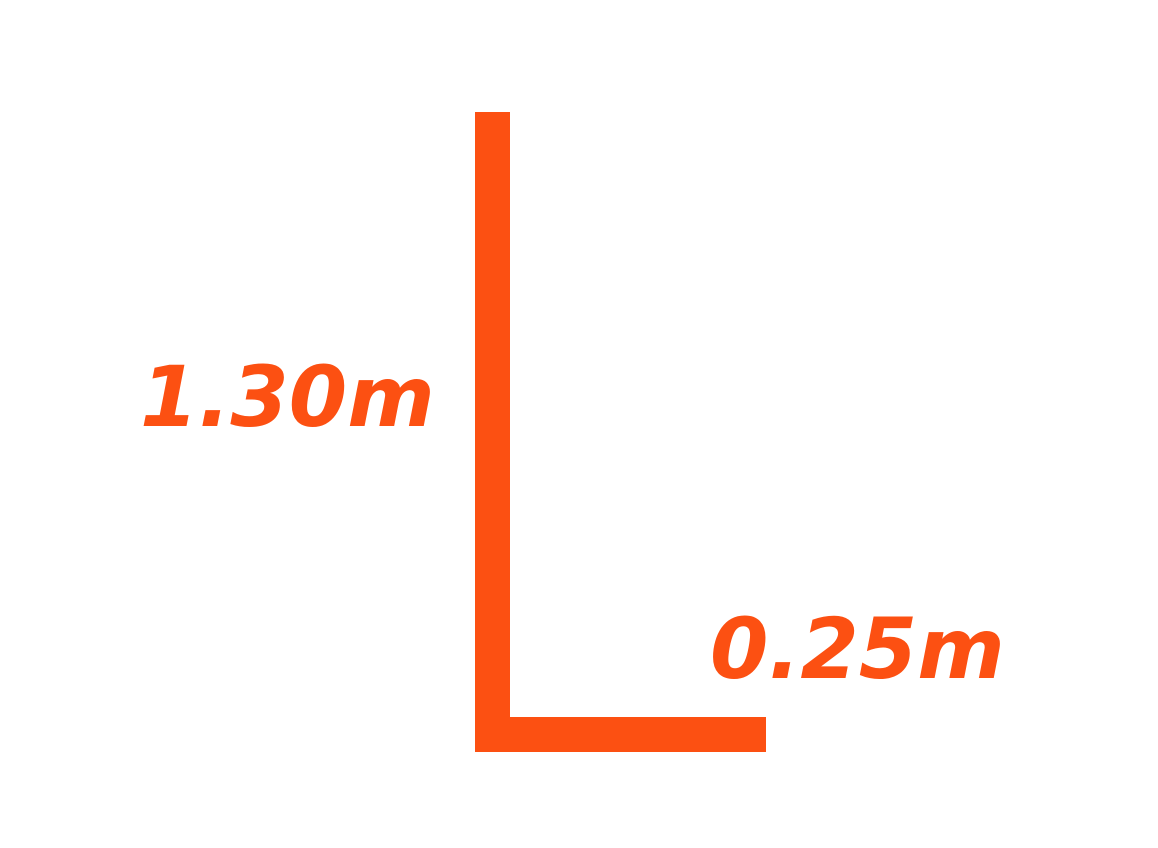  Describe the element at coordinates (857, 649) in the screenshot. I see `width-dimension-label: 0.25m` at that location.